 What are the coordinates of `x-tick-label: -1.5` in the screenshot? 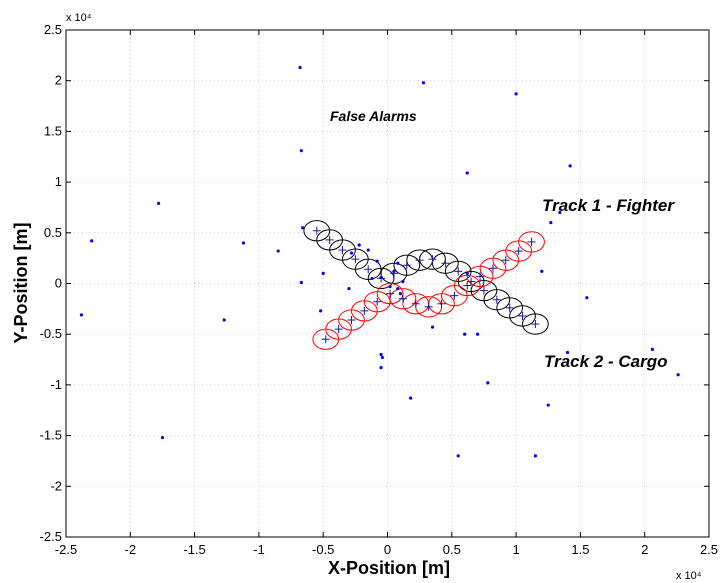 It's located at (194, 549).